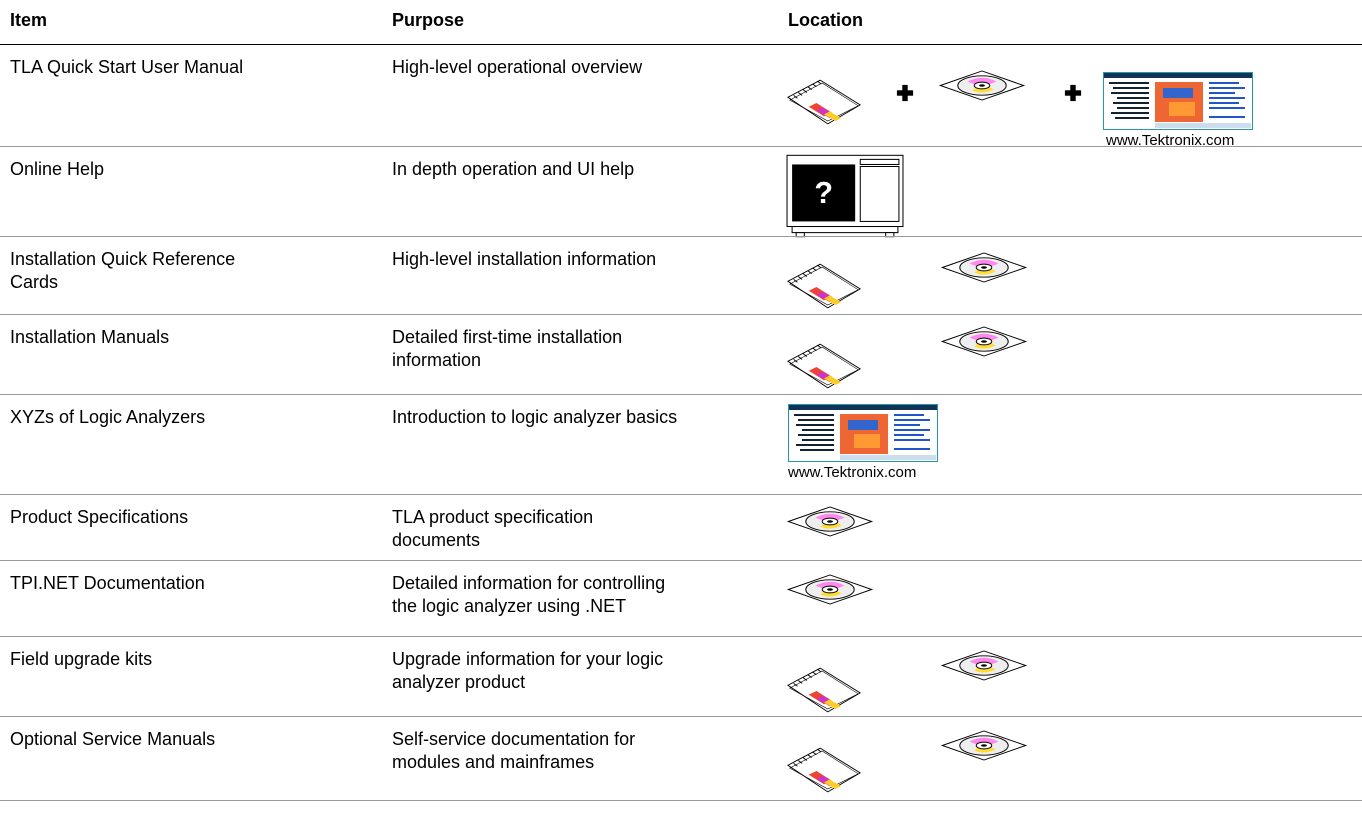  I want to click on purpose-cell: In depth operation and UI help, so click(513, 169).